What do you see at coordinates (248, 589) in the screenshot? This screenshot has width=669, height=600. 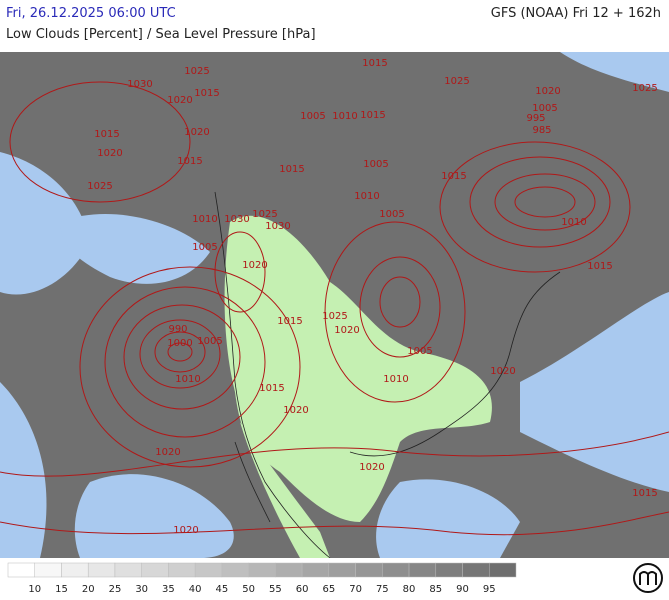 I see `legend-tick-label: 50` at bounding box center [248, 589].